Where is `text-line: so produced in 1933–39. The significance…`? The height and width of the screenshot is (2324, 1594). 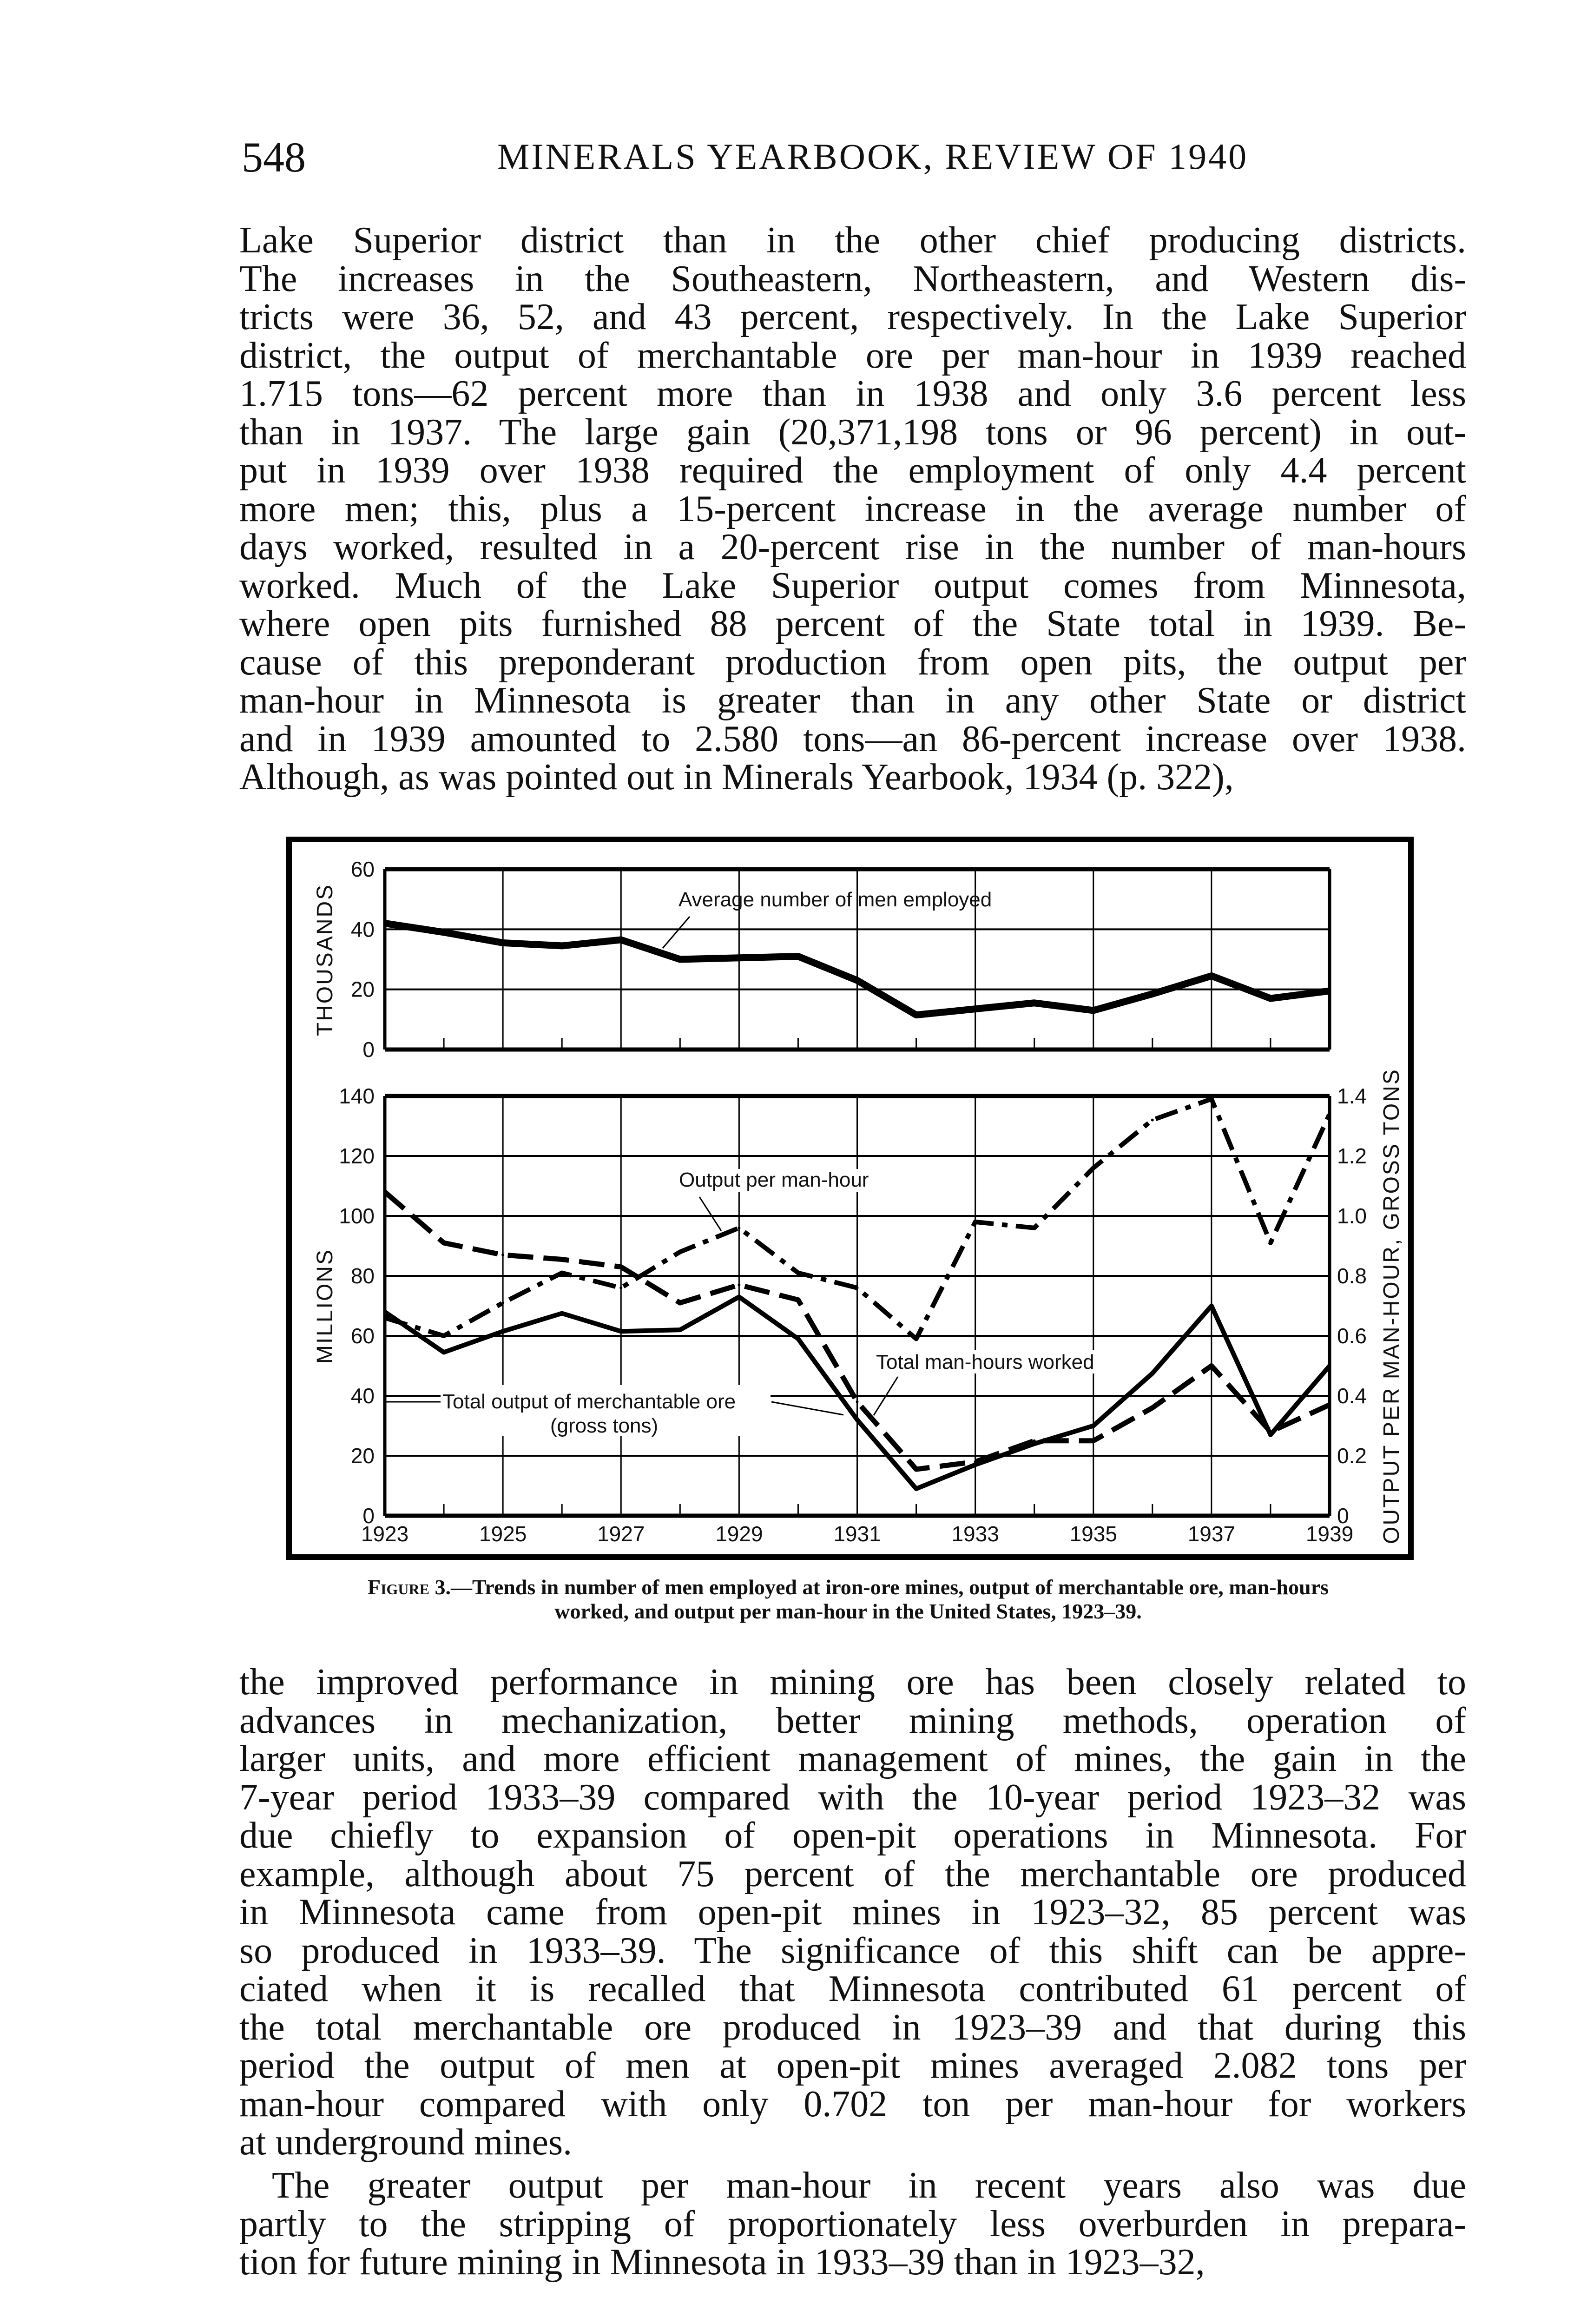 text-line: so produced in 1933–39. The significance… is located at coordinates (852, 1950).